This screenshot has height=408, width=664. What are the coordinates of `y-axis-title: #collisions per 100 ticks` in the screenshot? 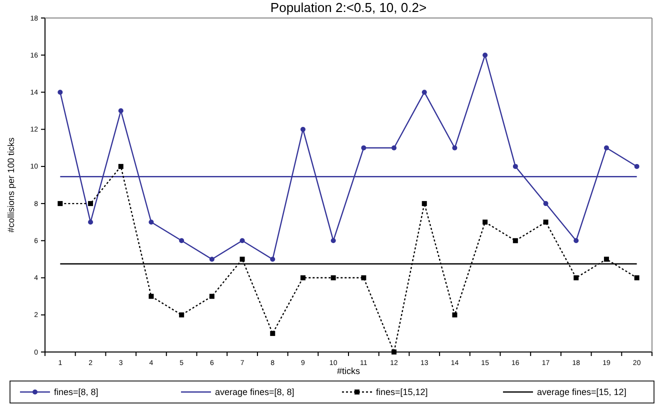 It's located at (11, 184).